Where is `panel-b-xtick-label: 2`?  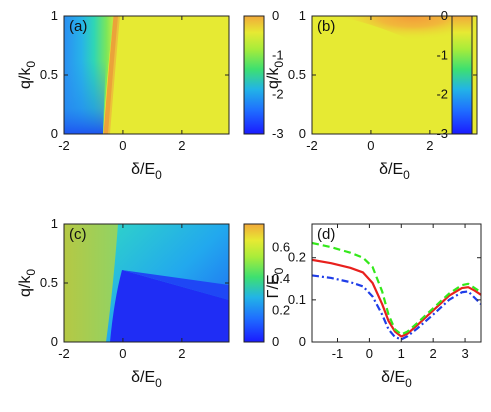
panel-b-xtick-label: 2 is located at coordinates (429, 145).